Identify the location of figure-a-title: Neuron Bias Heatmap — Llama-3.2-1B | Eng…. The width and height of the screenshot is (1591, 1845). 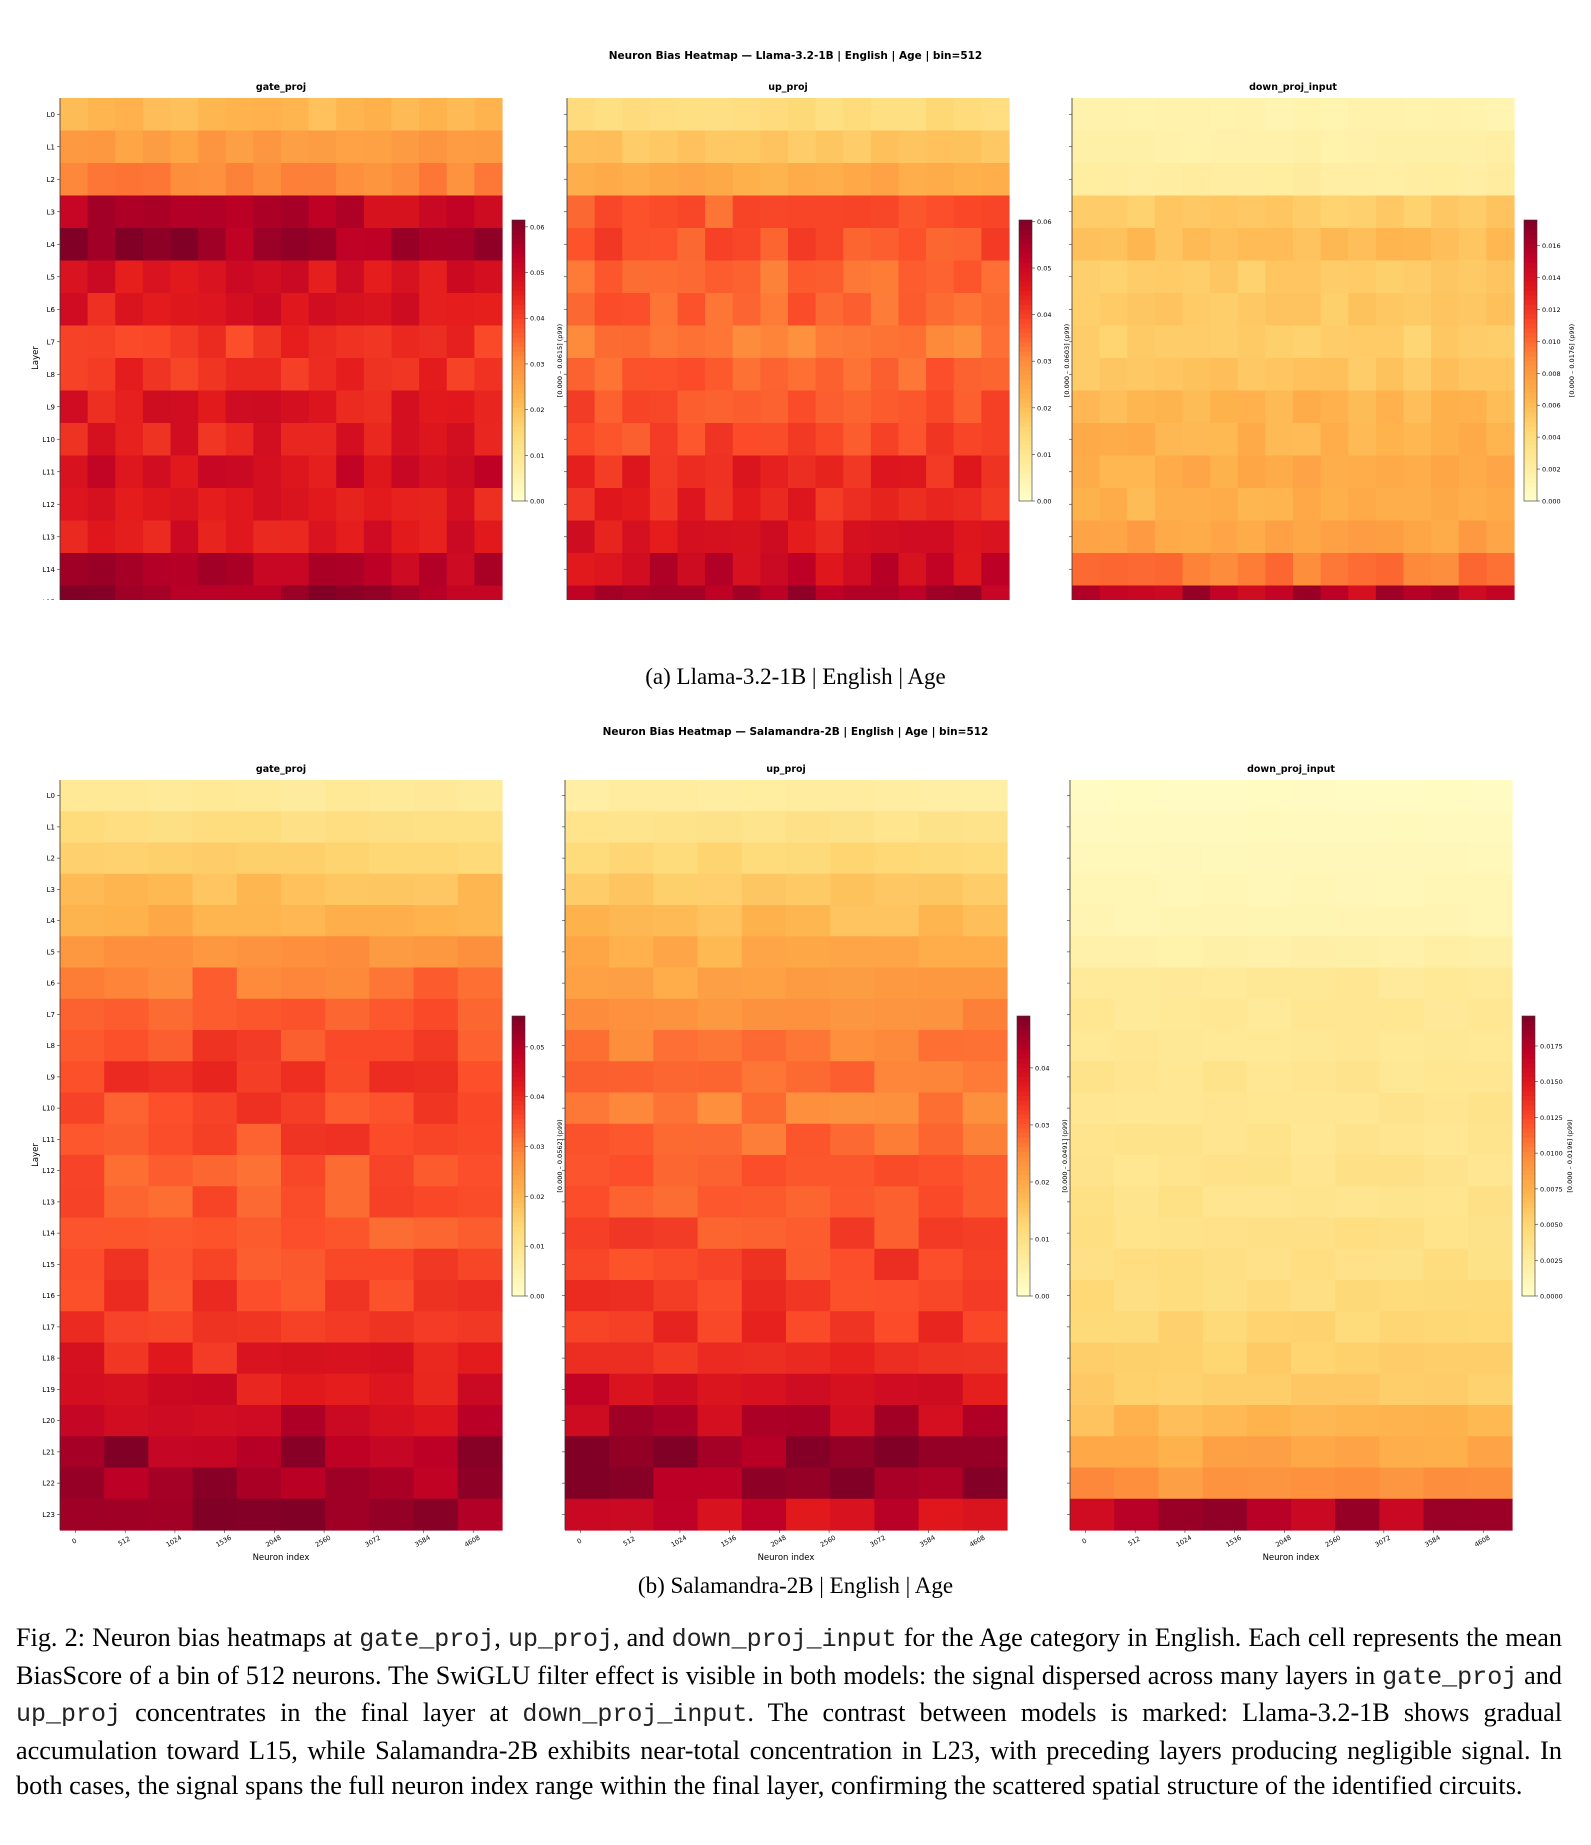
(795, 56).